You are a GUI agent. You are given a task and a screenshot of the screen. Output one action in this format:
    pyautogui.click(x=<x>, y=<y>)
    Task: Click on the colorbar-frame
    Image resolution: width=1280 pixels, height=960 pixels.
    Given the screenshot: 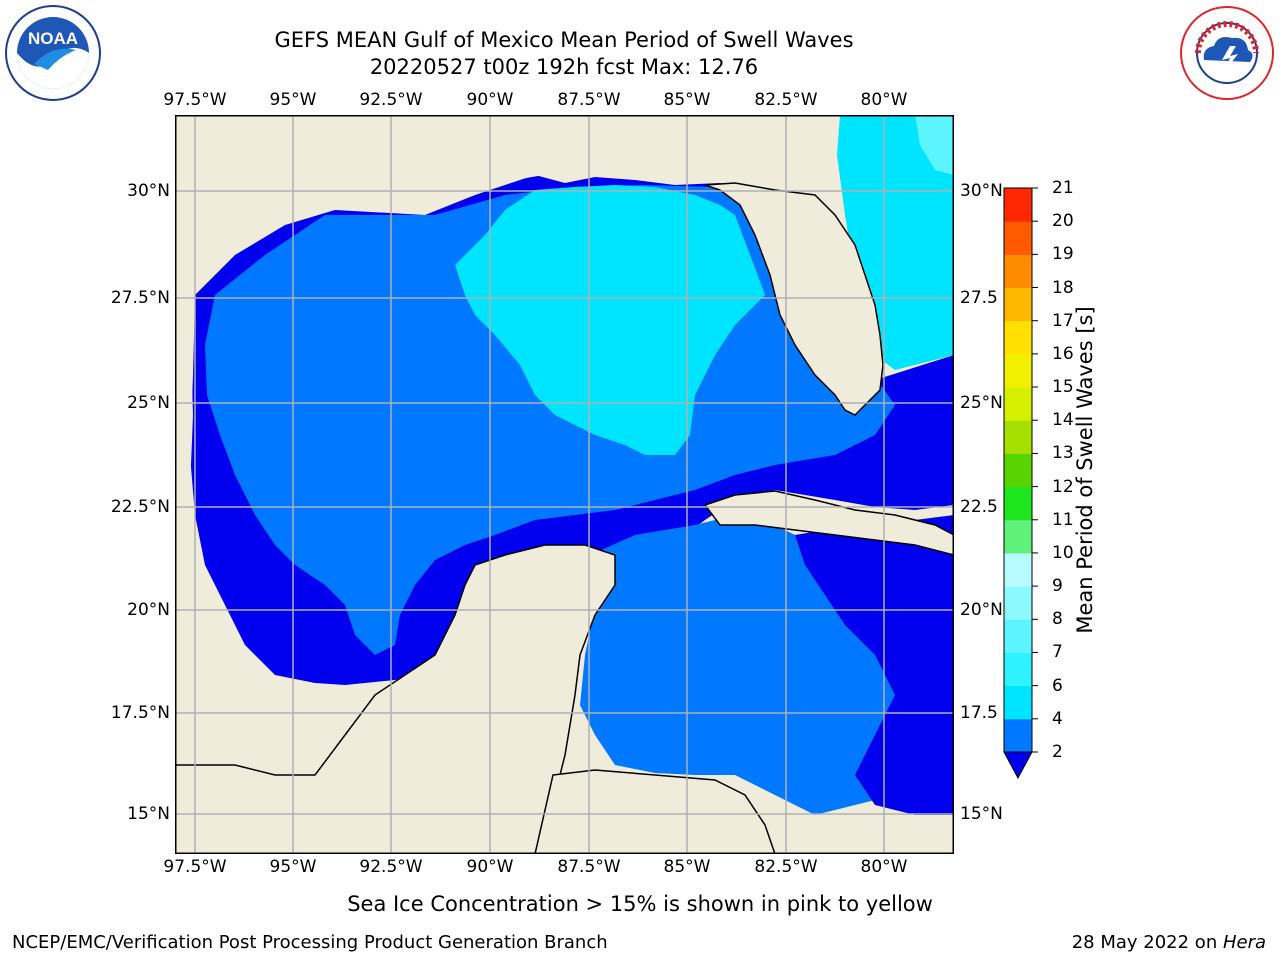 What is the action you would take?
    pyautogui.click(x=1018, y=470)
    